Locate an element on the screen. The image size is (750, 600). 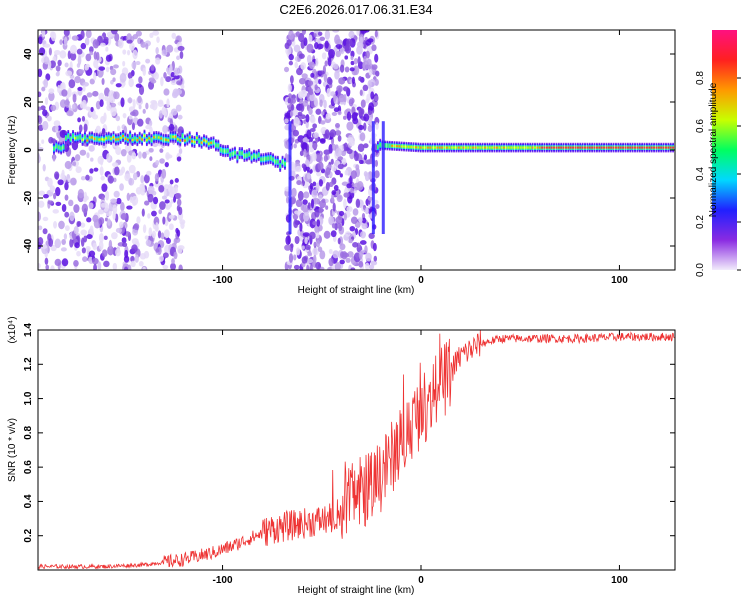
colorbar-gradient is located at coordinates (724, 150).